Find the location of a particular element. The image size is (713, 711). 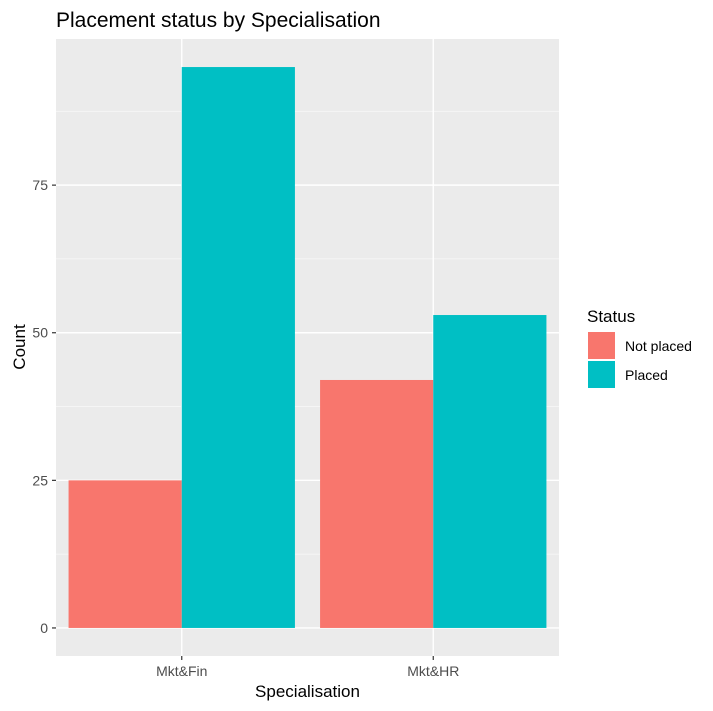

y-tick-label-2: 50 is located at coordinates (40, 333).